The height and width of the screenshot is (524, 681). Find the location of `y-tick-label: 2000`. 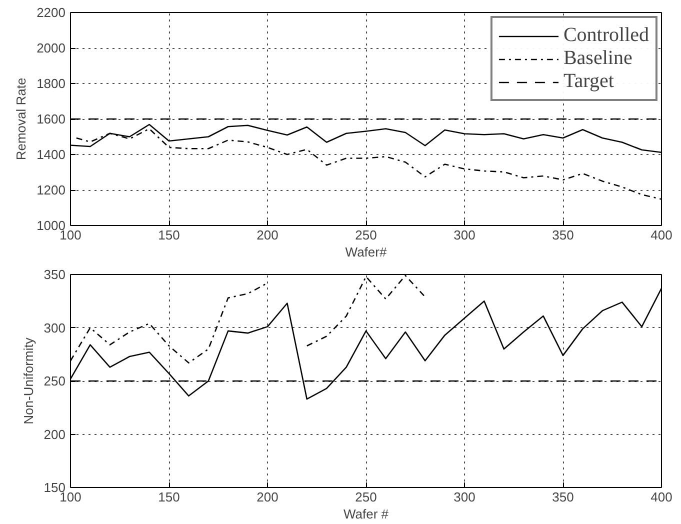

y-tick-label: 2000 is located at coordinates (51, 48).